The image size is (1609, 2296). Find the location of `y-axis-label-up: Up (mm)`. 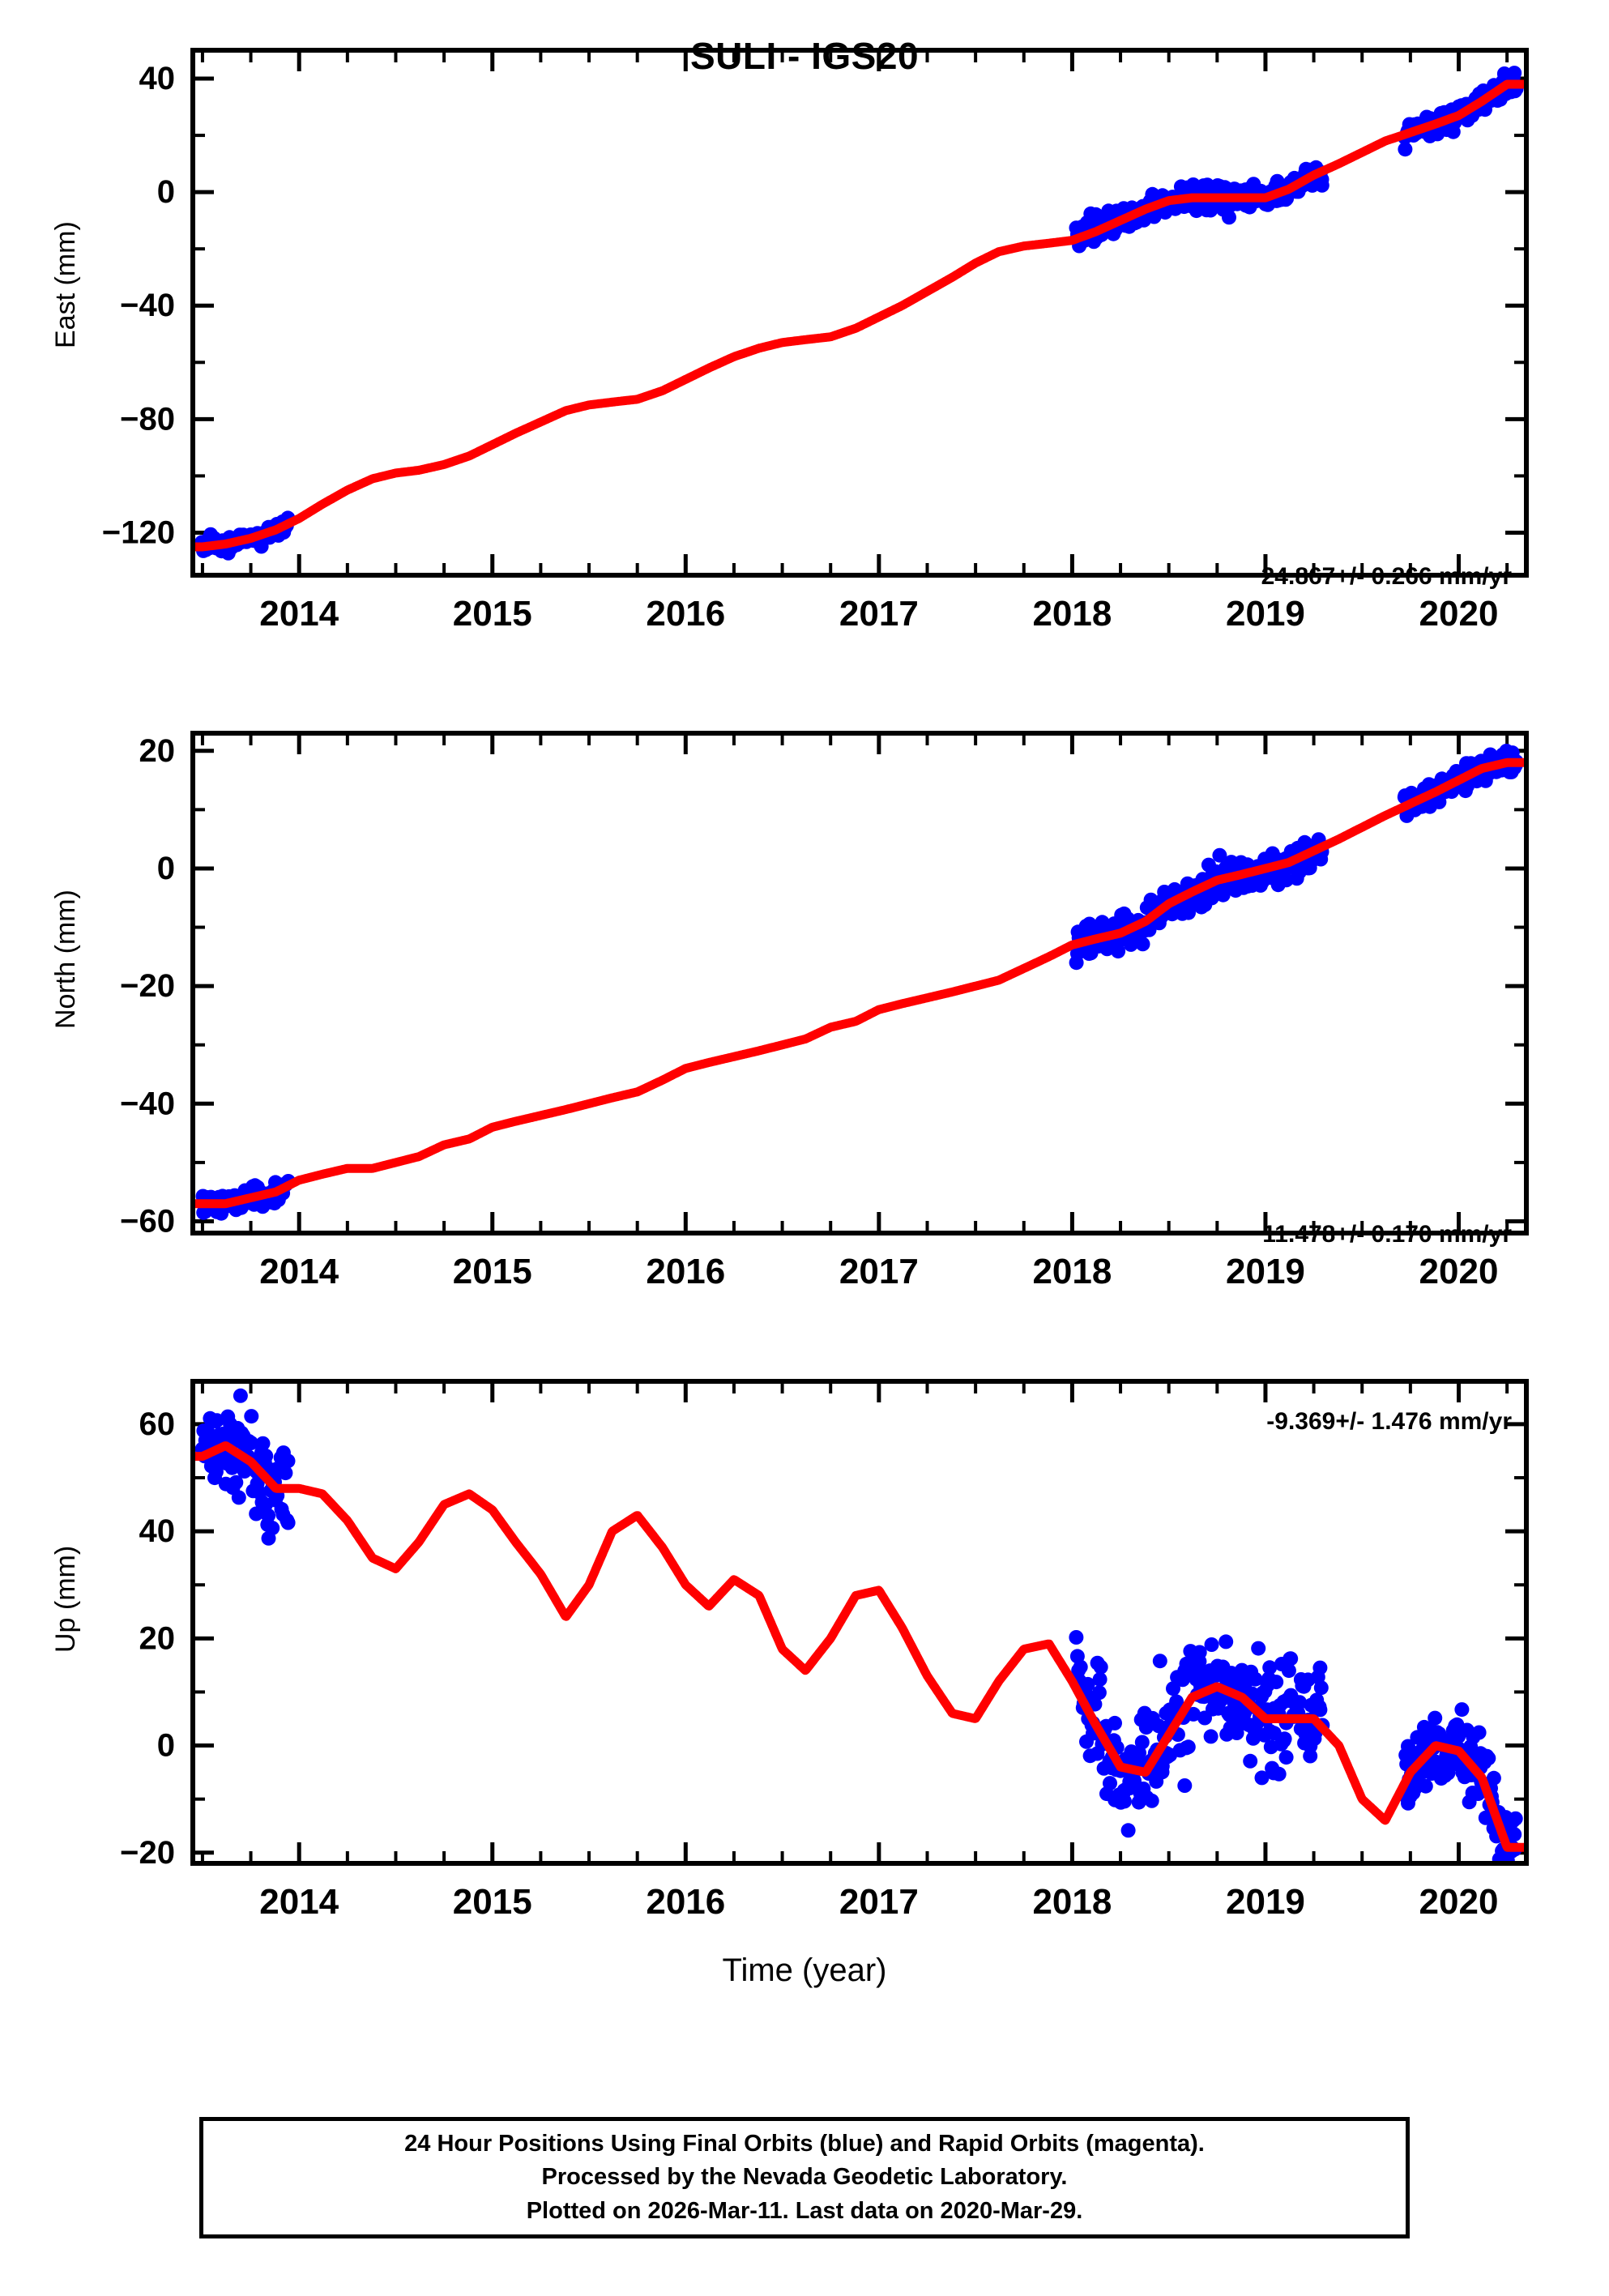

y-axis-label-up: Up (mm) is located at coordinates (65, 1599).